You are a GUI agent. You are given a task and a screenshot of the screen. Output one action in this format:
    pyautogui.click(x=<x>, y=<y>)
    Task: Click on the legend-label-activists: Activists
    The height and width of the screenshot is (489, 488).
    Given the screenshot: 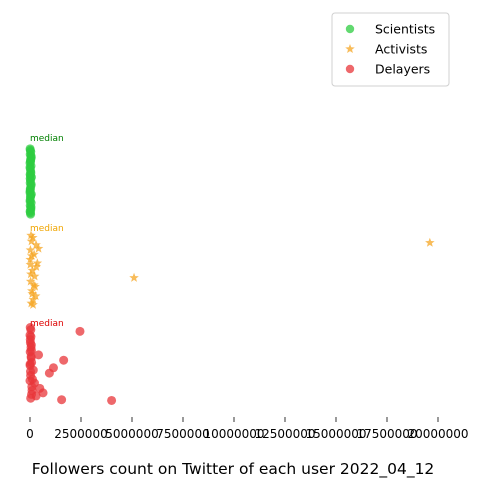 What is the action you would take?
    pyautogui.click(x=401, y=49)
    